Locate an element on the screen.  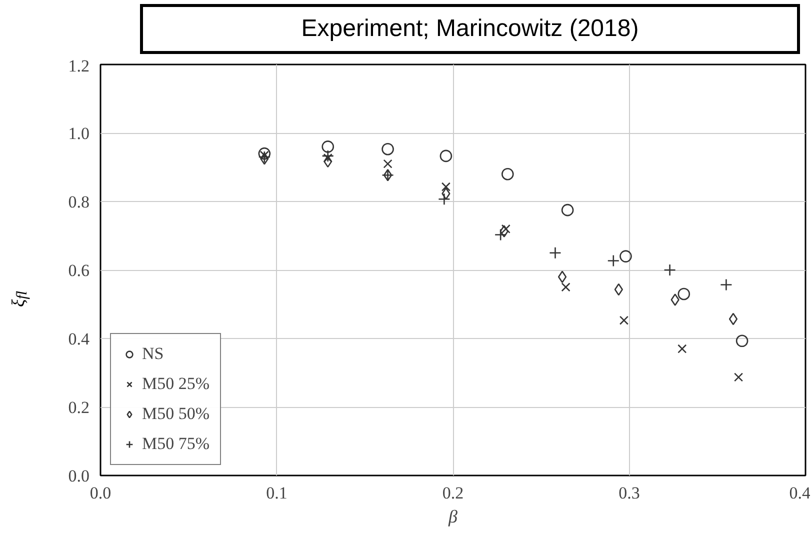
y-tick-label: 1.2 is located at coordinates (79, 66).